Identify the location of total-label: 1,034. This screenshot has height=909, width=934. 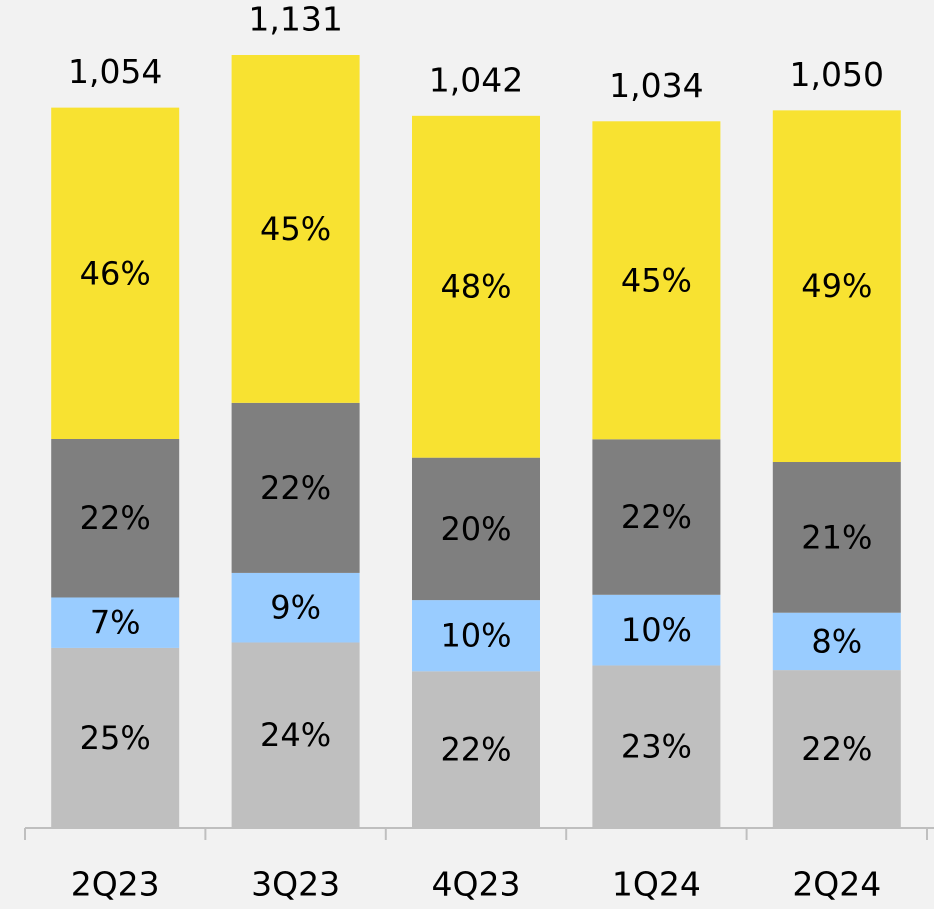
(656, 85).